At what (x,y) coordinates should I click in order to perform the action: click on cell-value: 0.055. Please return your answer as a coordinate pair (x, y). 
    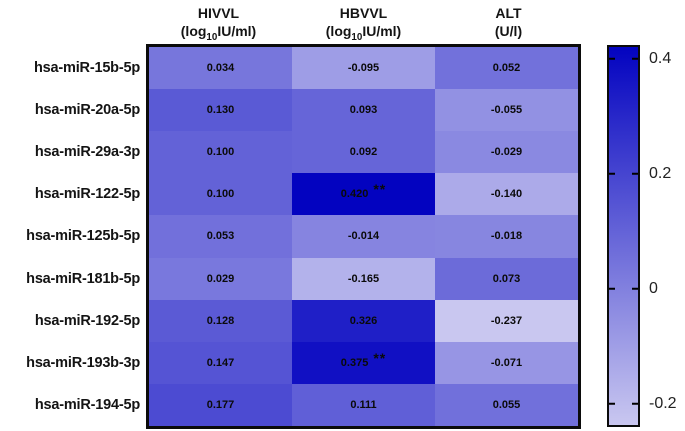
    Looking at the image, I should click on (506, 404).